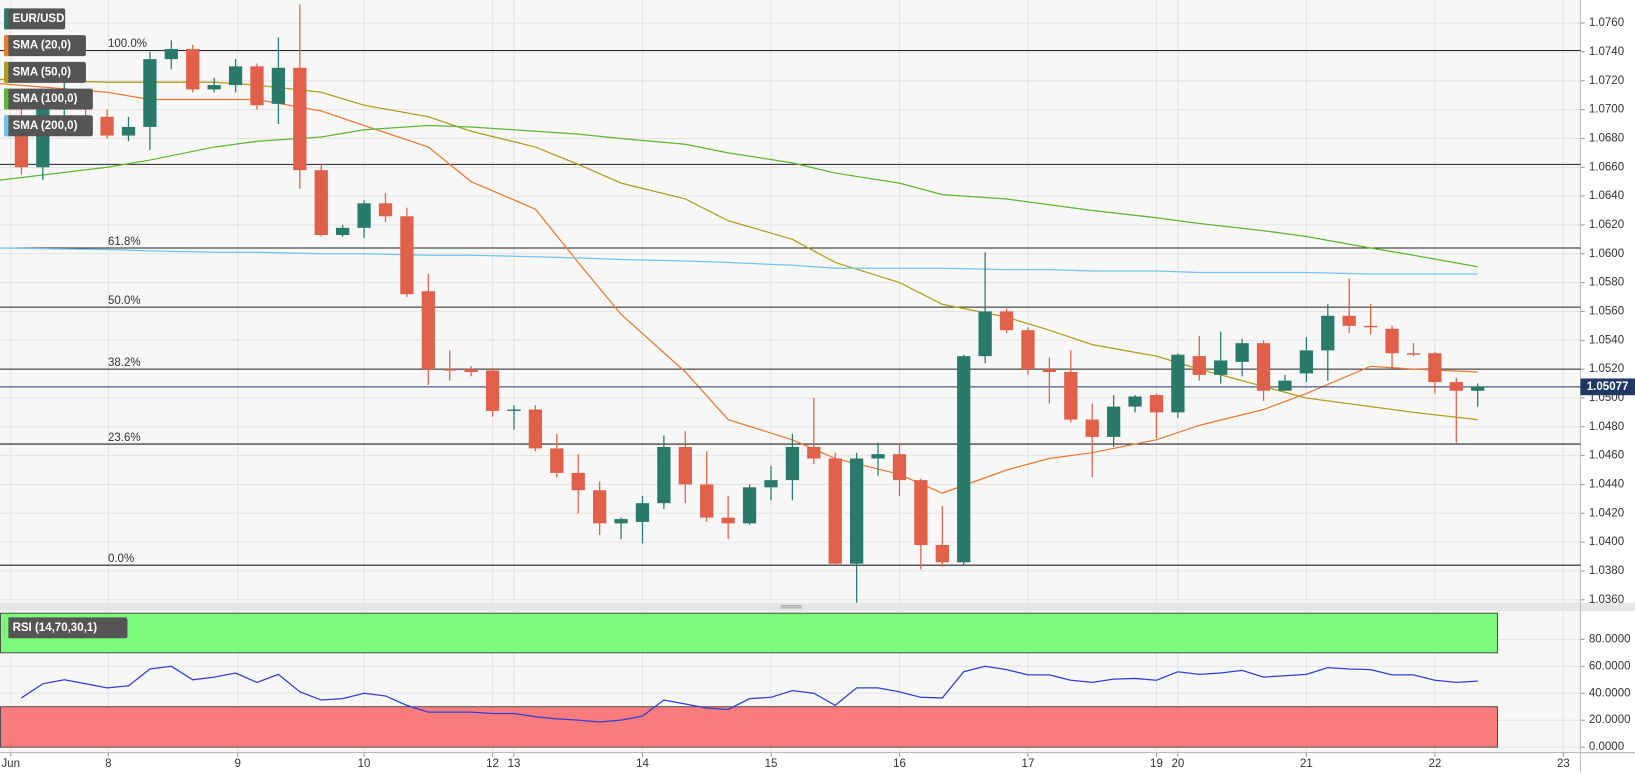  What do you see at coordinates (1606, 484) in the screenshot?
I see `y-tick-label: 1.0440` at bounding box center [1606, 484].